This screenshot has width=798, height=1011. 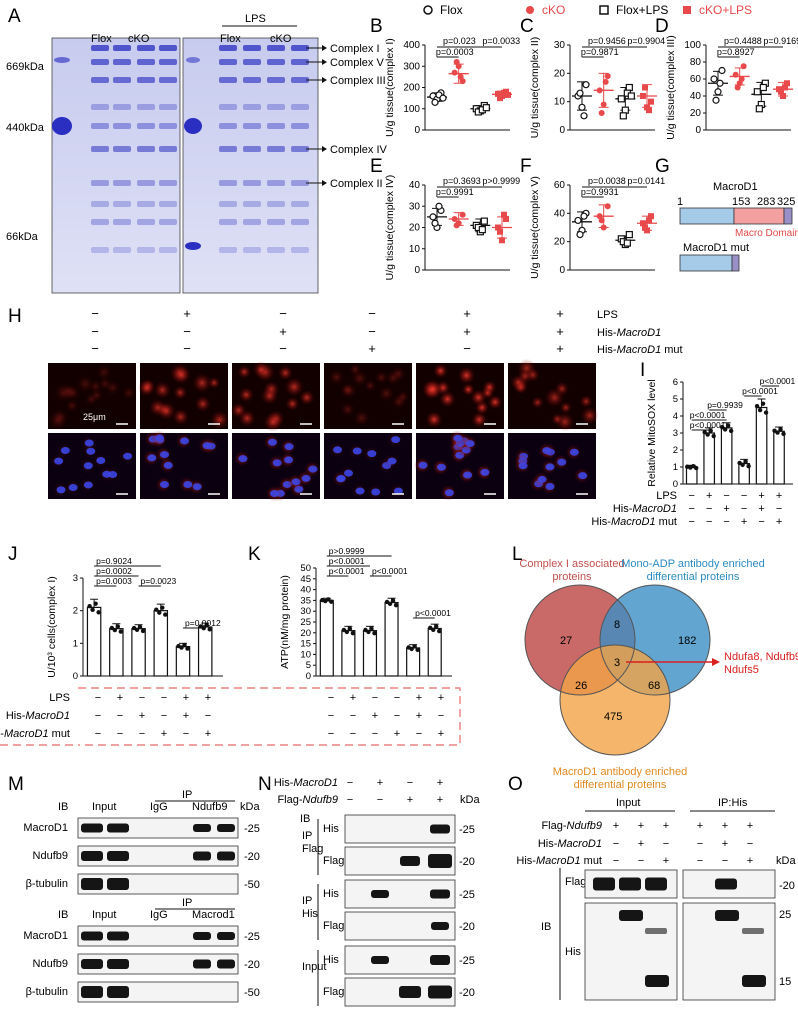 What do you see at coordinates (607, 315) in the screenshot?
I see `h-row-label-lps: LPS` at bounding box center [607, 315].